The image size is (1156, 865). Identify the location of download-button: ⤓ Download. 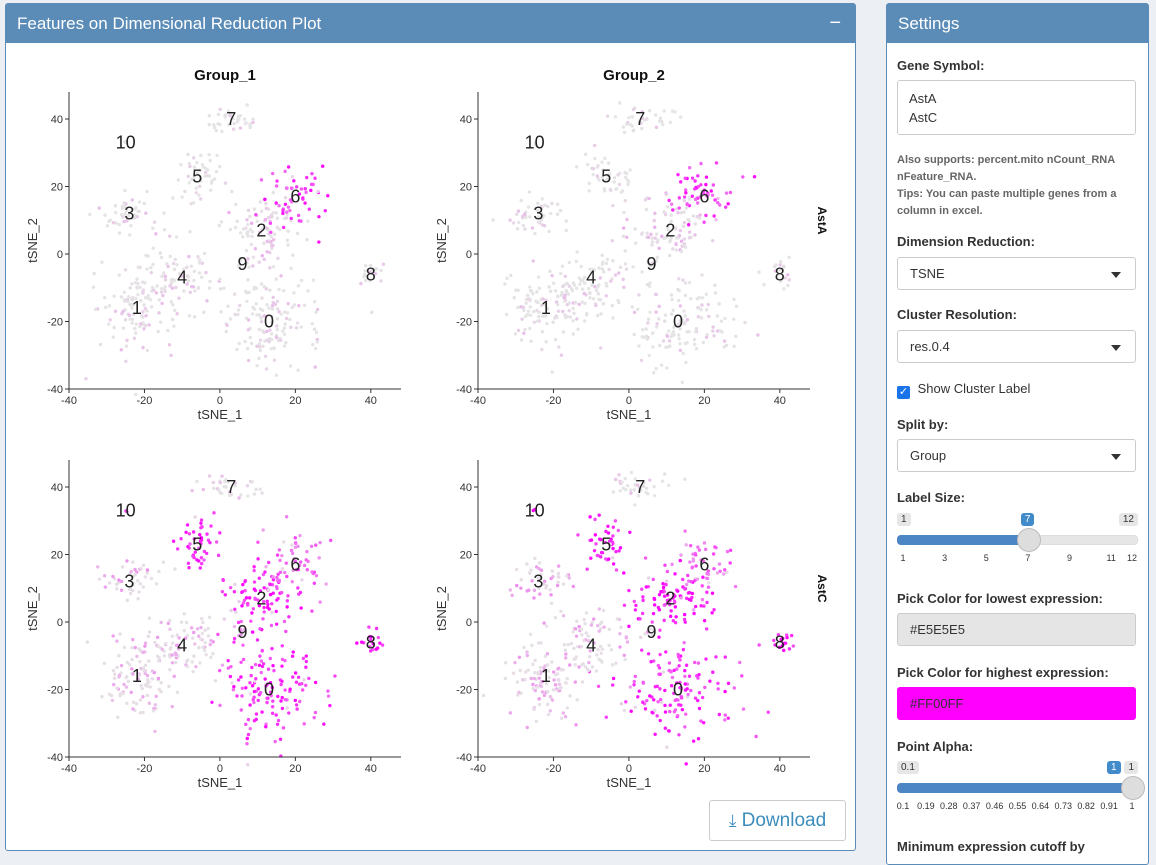
(777, 820).